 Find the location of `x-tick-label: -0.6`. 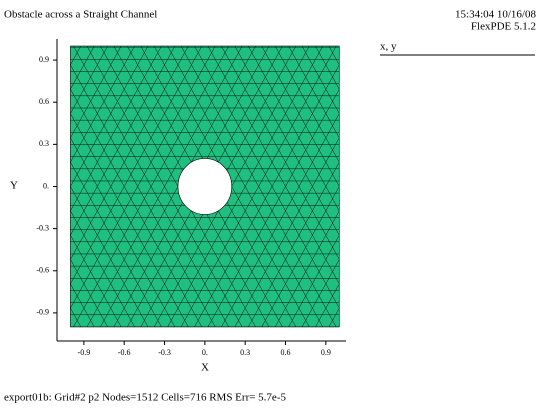

x-tick-label: -0.6 is located at coordinates (124, 352).